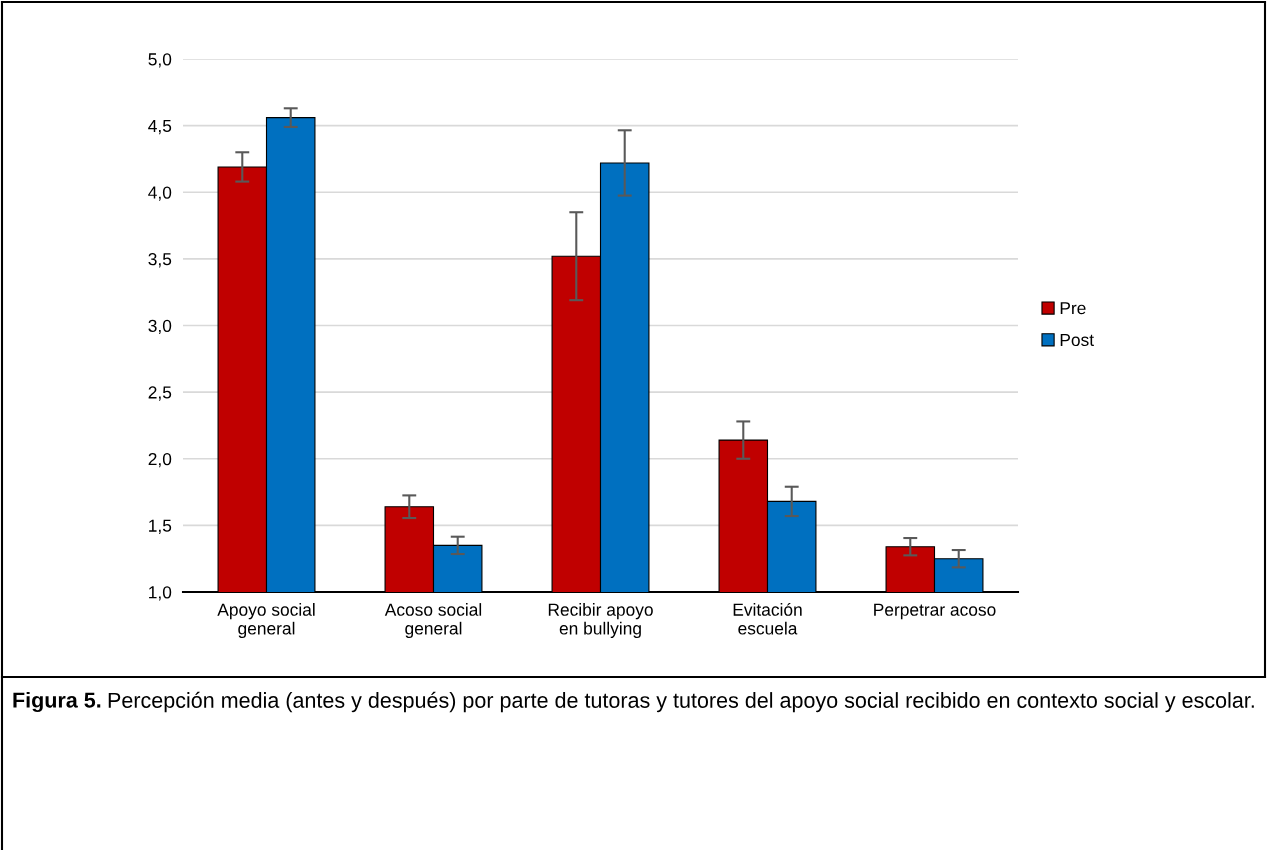 The image size is (1267, 850). What do you see at coordinates (160, 127) in the screenshot?
I see `y-tick-label: 4,5` at bounding box center [160, 127].